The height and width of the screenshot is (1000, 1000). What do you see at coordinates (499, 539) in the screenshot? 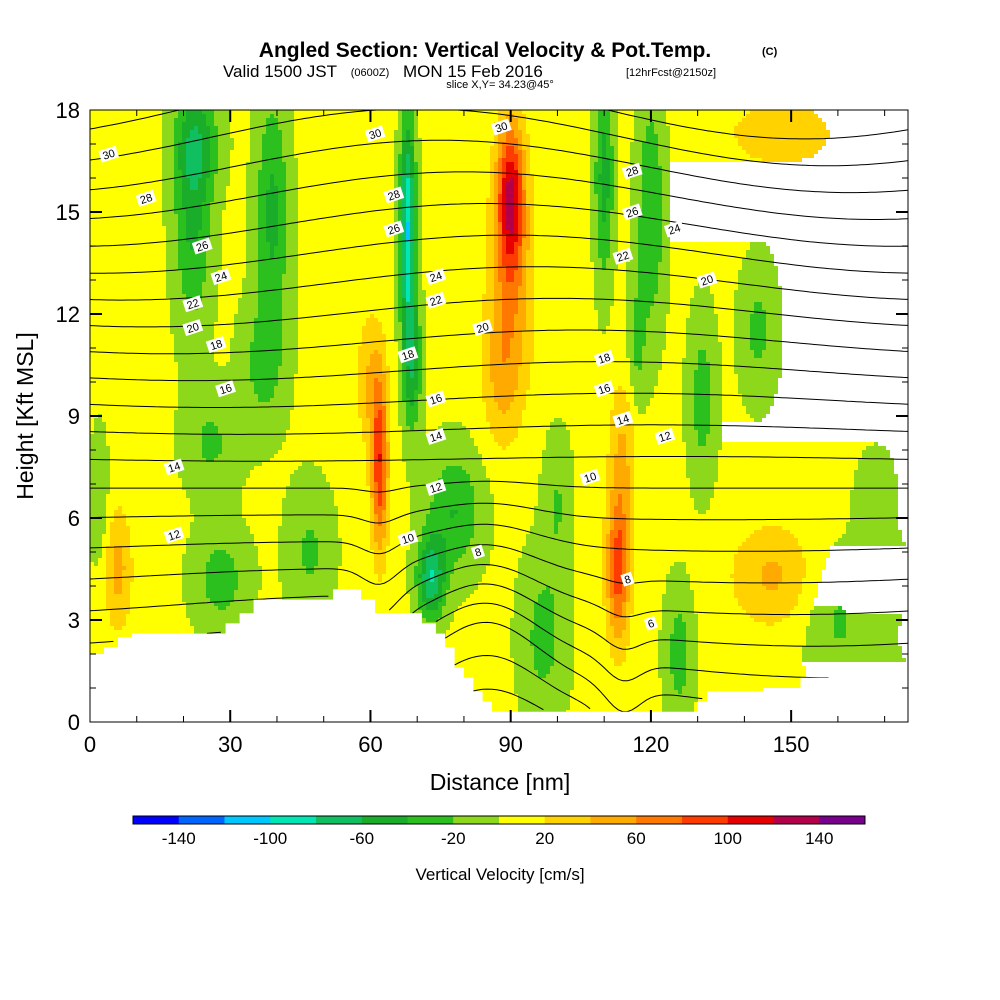
I see `theta-contour` at bounding box center [499, 539].